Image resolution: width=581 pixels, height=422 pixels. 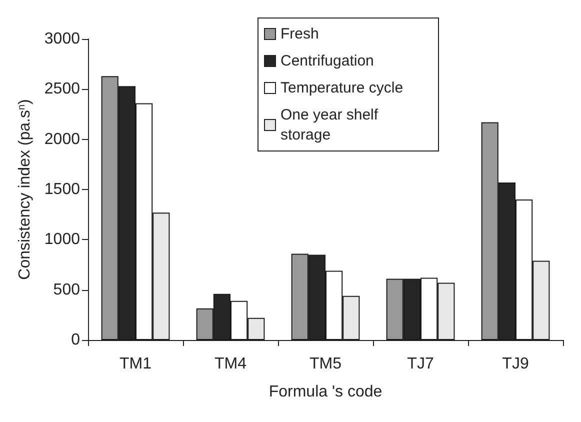 What do you see at coordinates (342, 88) in the screenshot?
I see `legend-label: Temperature cycle` at bounding box center [342, 88].